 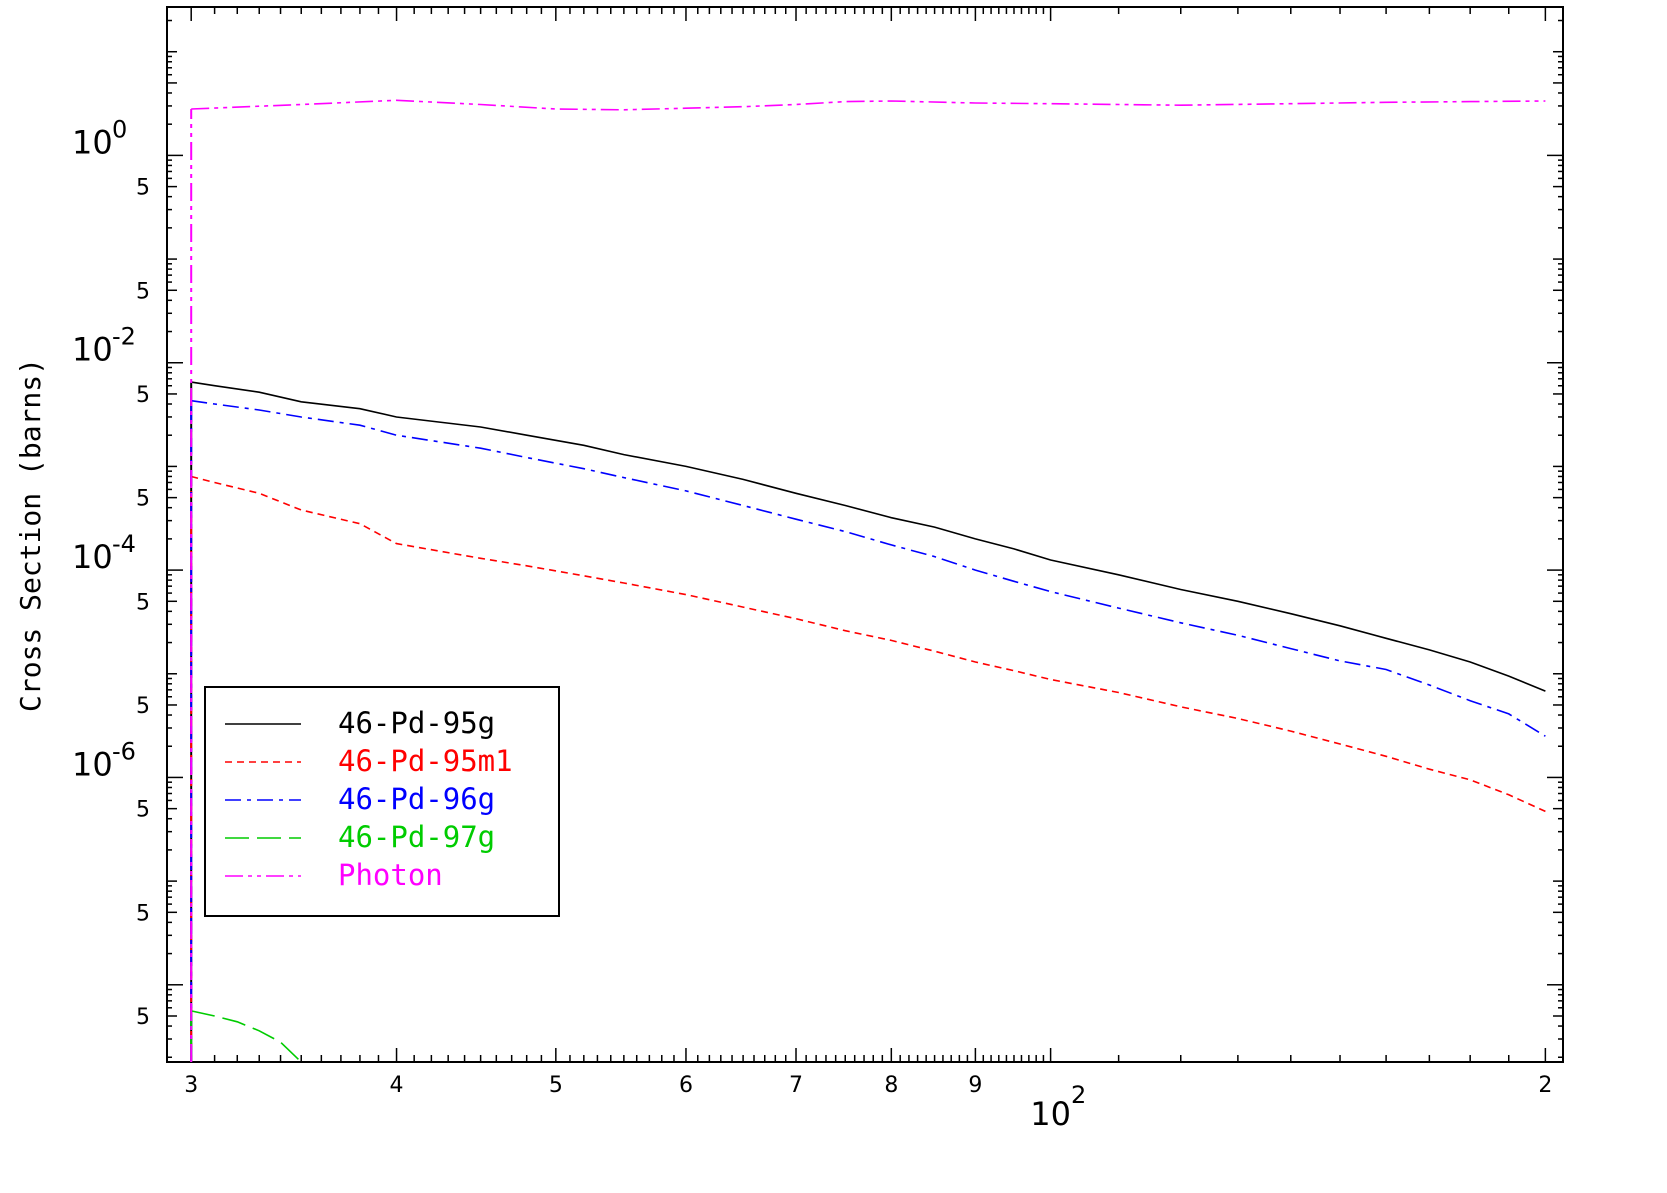 I want to click on legend-label-46-pd-95g: 46-Pd-95g, so click(x=416, y=723).